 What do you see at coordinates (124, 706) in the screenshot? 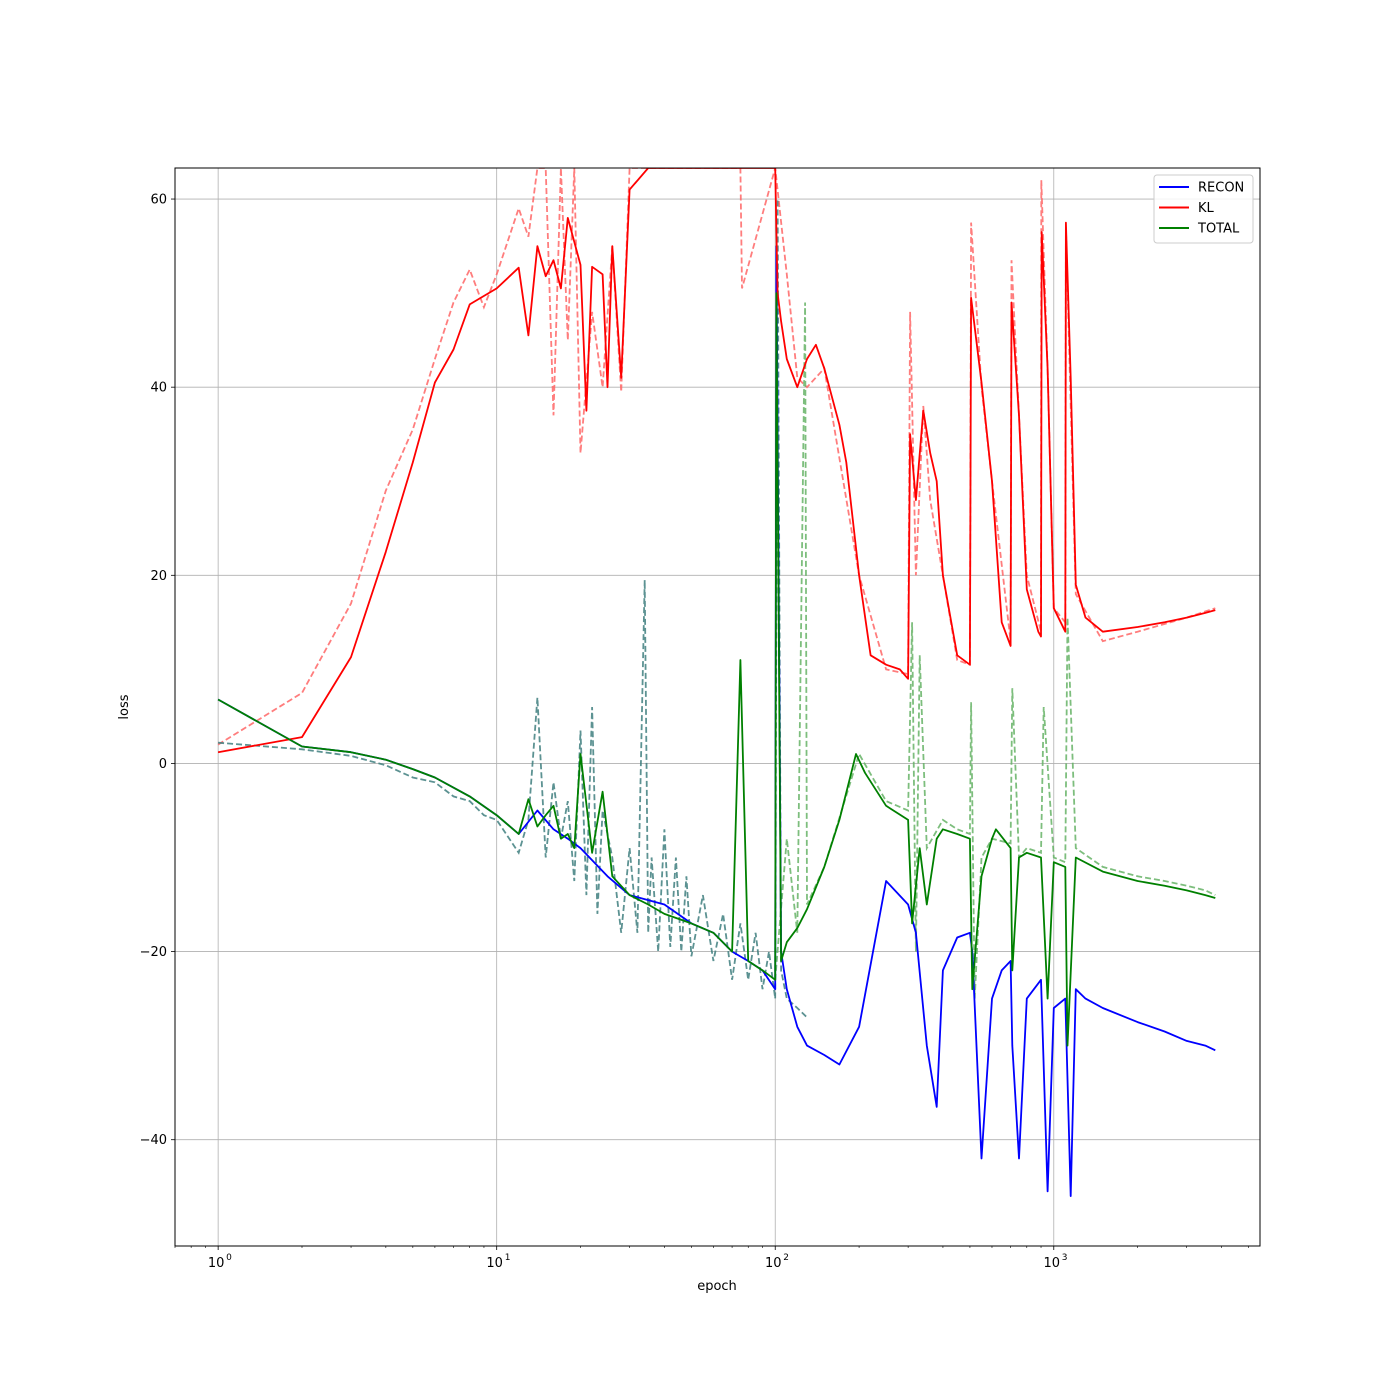
I see `y-axis-label: loss` at bounding box center [124, 706].